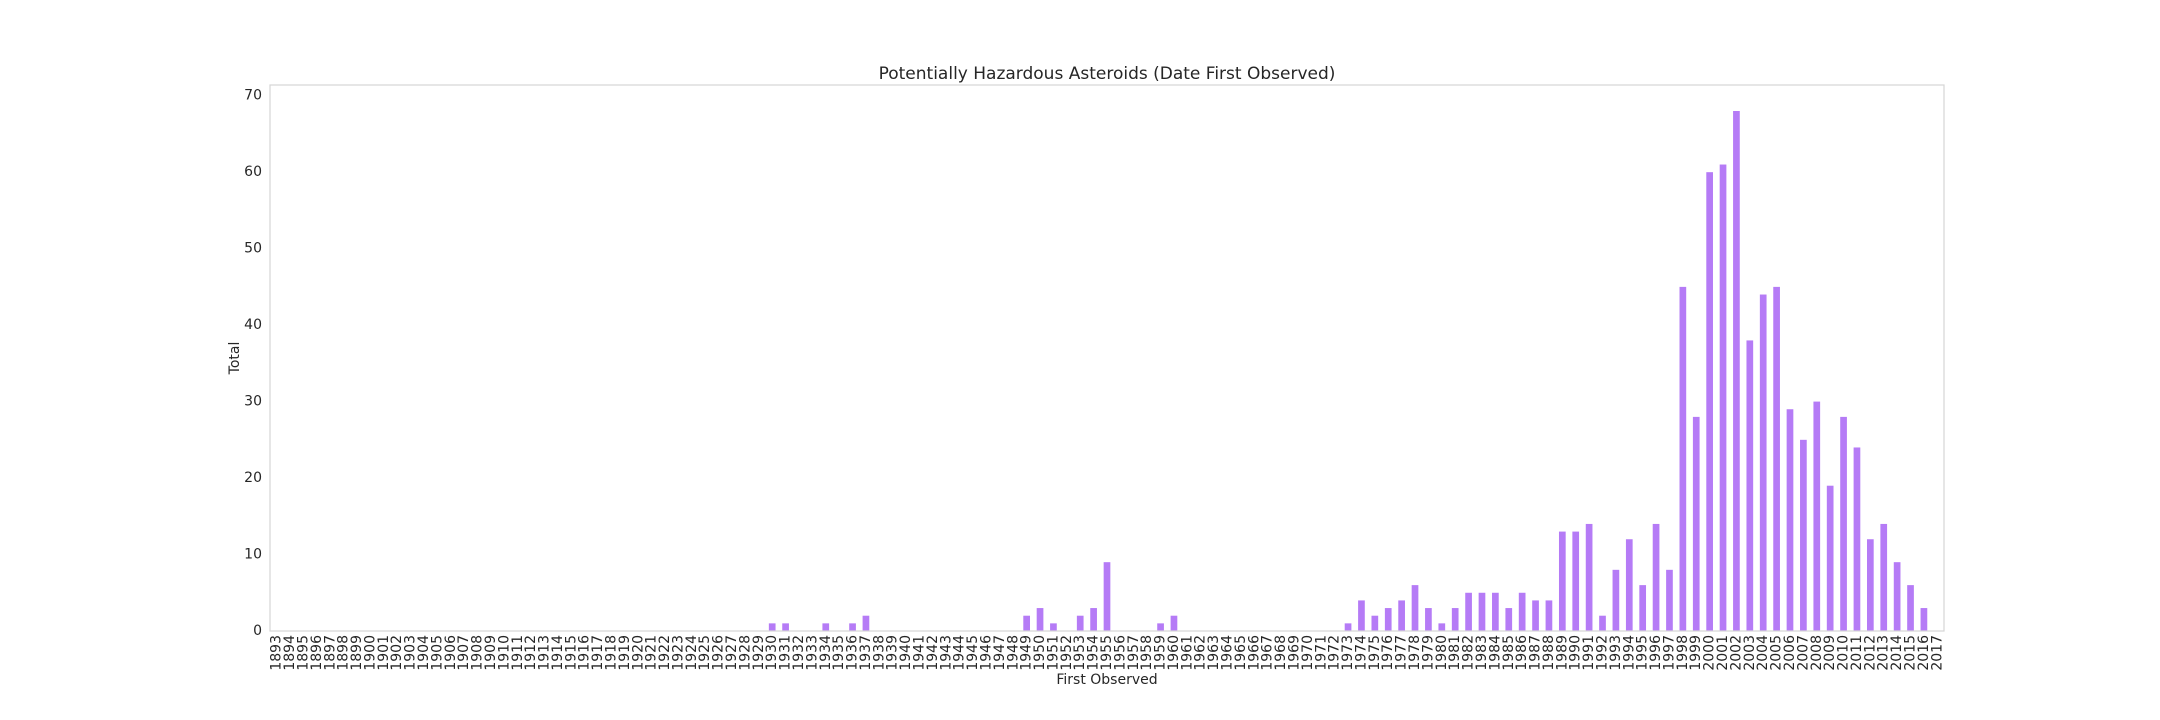  What do you see at coordinates (1268, 653) in the screenshot?
I see `x-tick-label: 1967` at bounding box center [1268, 653].